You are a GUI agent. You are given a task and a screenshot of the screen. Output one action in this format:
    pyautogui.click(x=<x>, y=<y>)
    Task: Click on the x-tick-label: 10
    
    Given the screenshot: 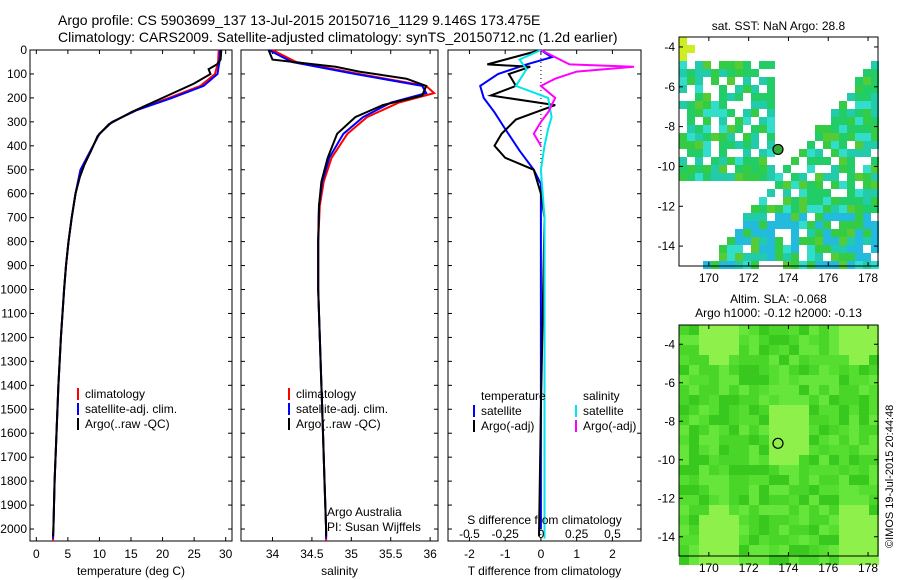 What is the action you would take?
    pyautogui.click(x=100, y=554)
    